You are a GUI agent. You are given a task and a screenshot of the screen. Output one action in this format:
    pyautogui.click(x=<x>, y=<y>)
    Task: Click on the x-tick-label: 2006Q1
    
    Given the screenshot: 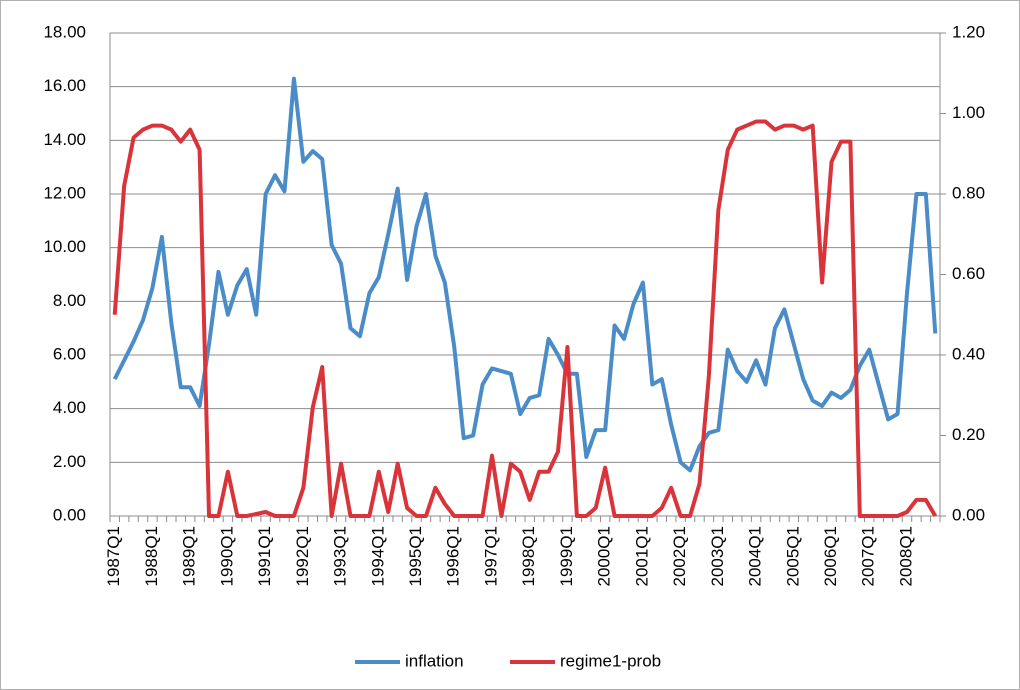 What is the action you would take?
    pyautogui.click(x=830, y=556)
    